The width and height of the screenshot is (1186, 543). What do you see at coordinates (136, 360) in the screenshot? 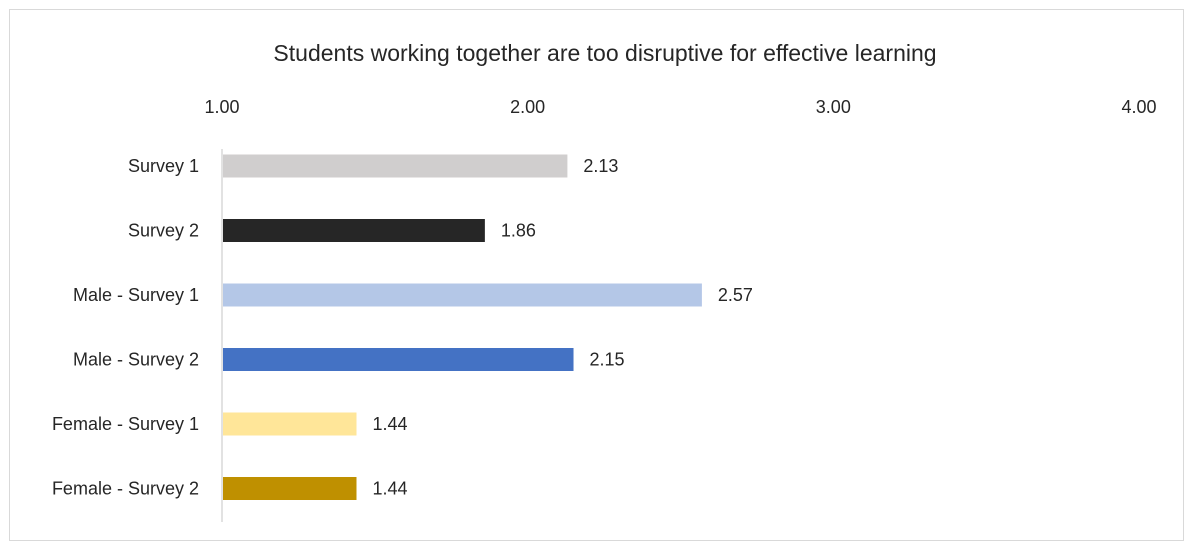
I see `category-label: Male - Survey 2` at bounding box center [136, 360].